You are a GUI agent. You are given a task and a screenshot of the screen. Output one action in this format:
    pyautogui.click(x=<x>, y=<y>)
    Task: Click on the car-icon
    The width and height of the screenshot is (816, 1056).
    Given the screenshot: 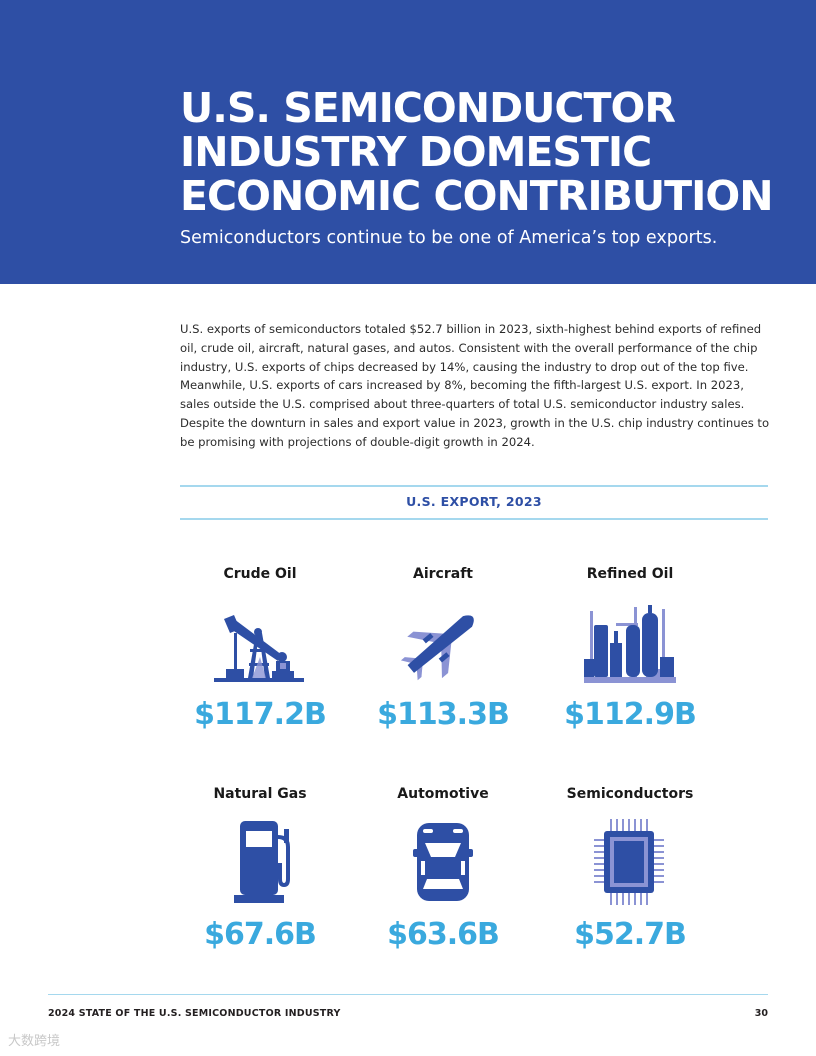 What is the action you would take?
    pyautogui.click(x=443, y=862)
    